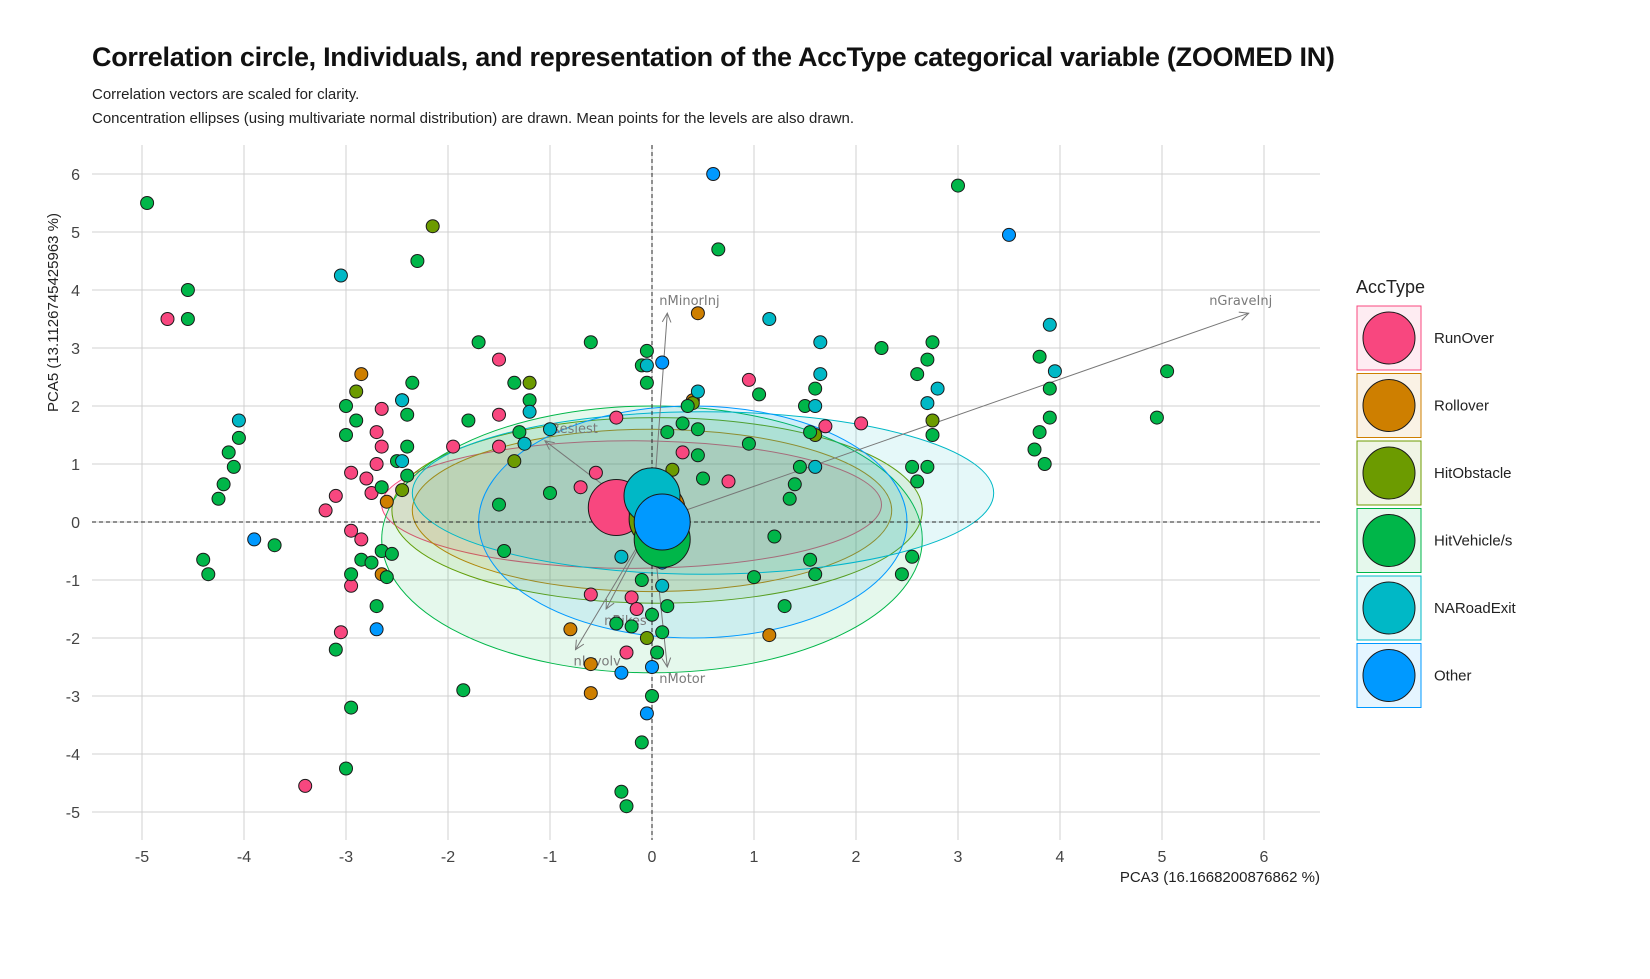 This screenshot has width=1650, height=979. What do you see at coordinates (73, 813) in the screenshot?
I see `y-tick-label: -5` at bounding box center [73, 813].